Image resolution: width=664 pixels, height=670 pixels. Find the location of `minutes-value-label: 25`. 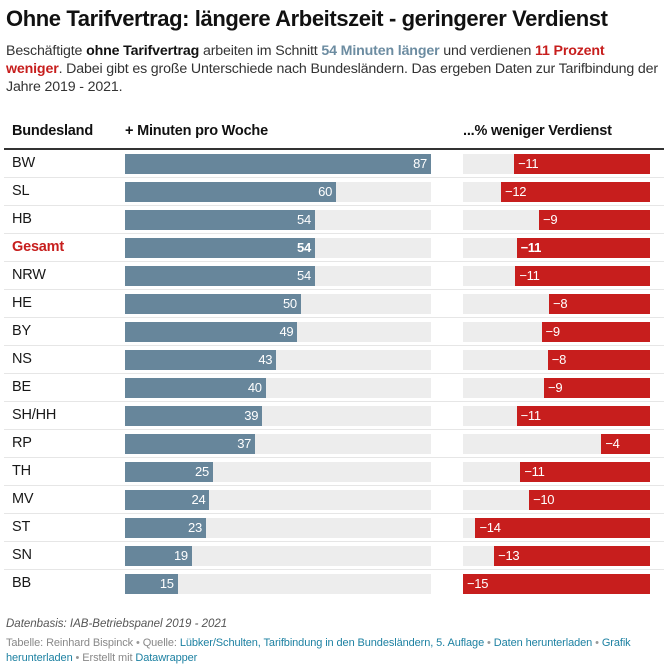

minutes-value-label: 25 is located at coordinates (202, 471).